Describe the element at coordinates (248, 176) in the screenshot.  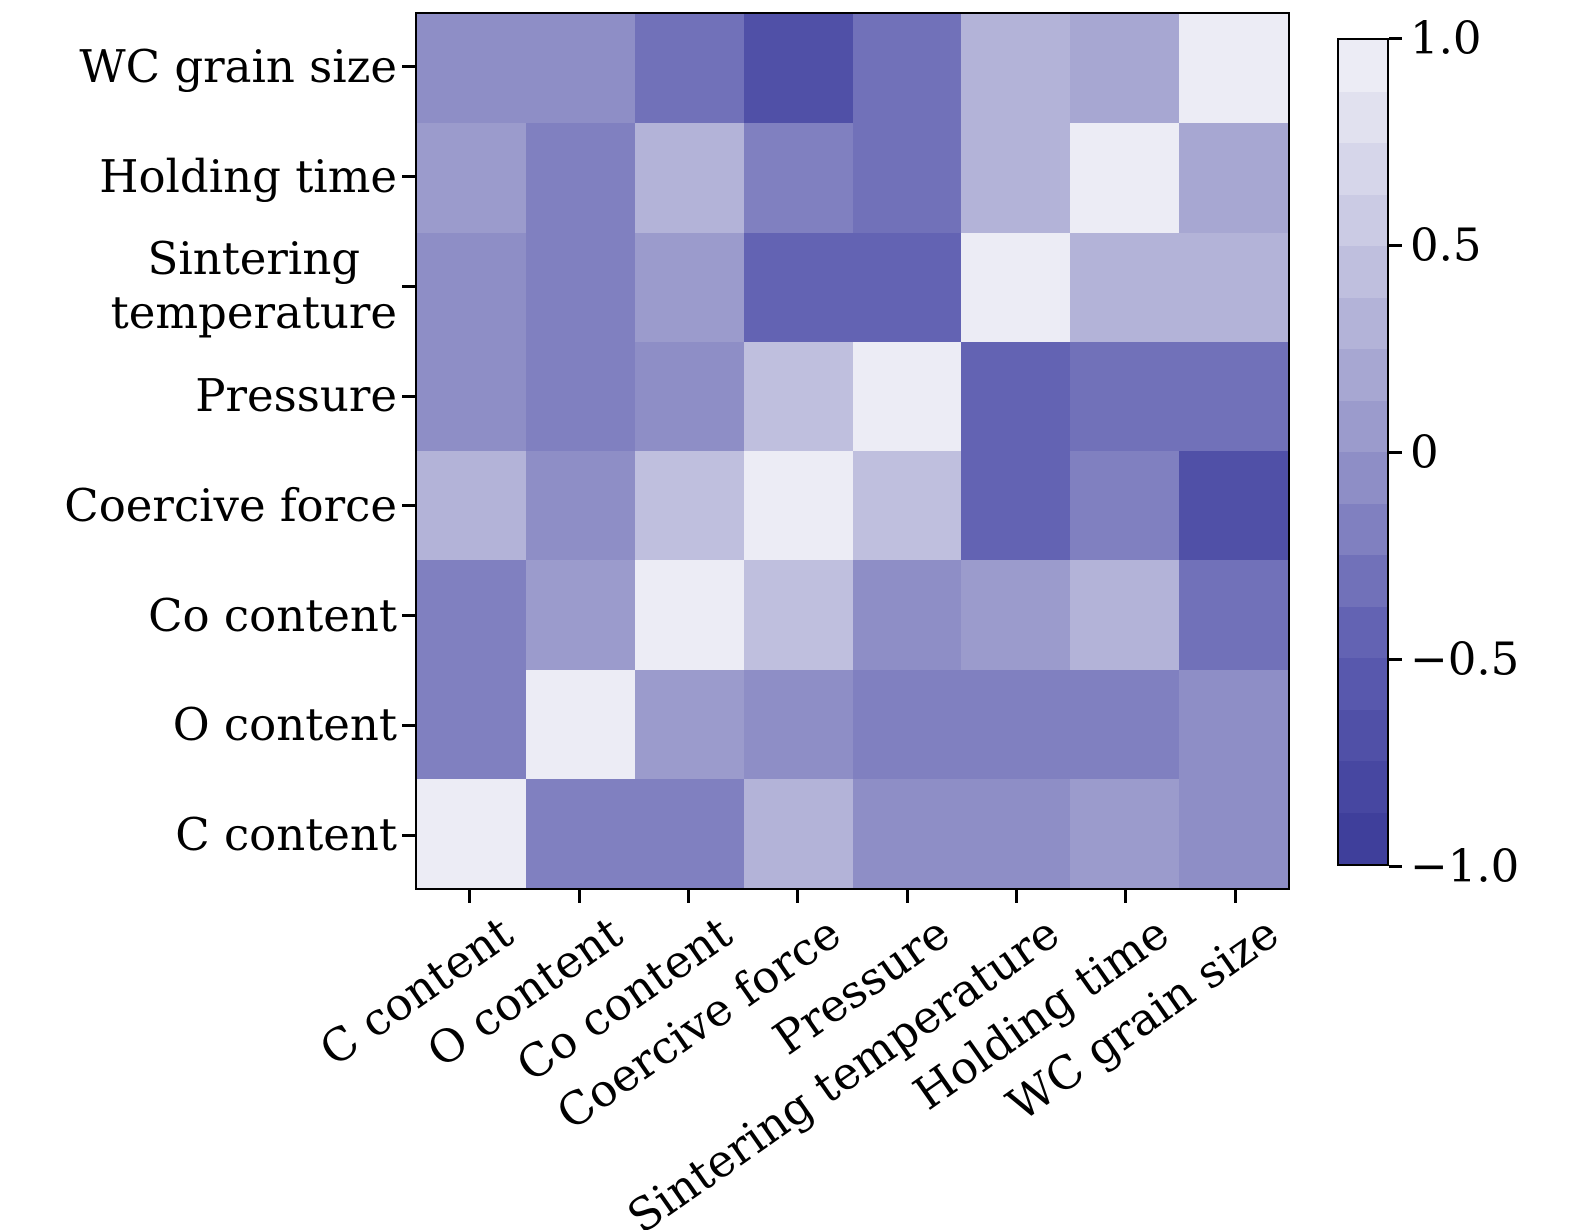
I see `y-tick-label: Holding time` at that location.